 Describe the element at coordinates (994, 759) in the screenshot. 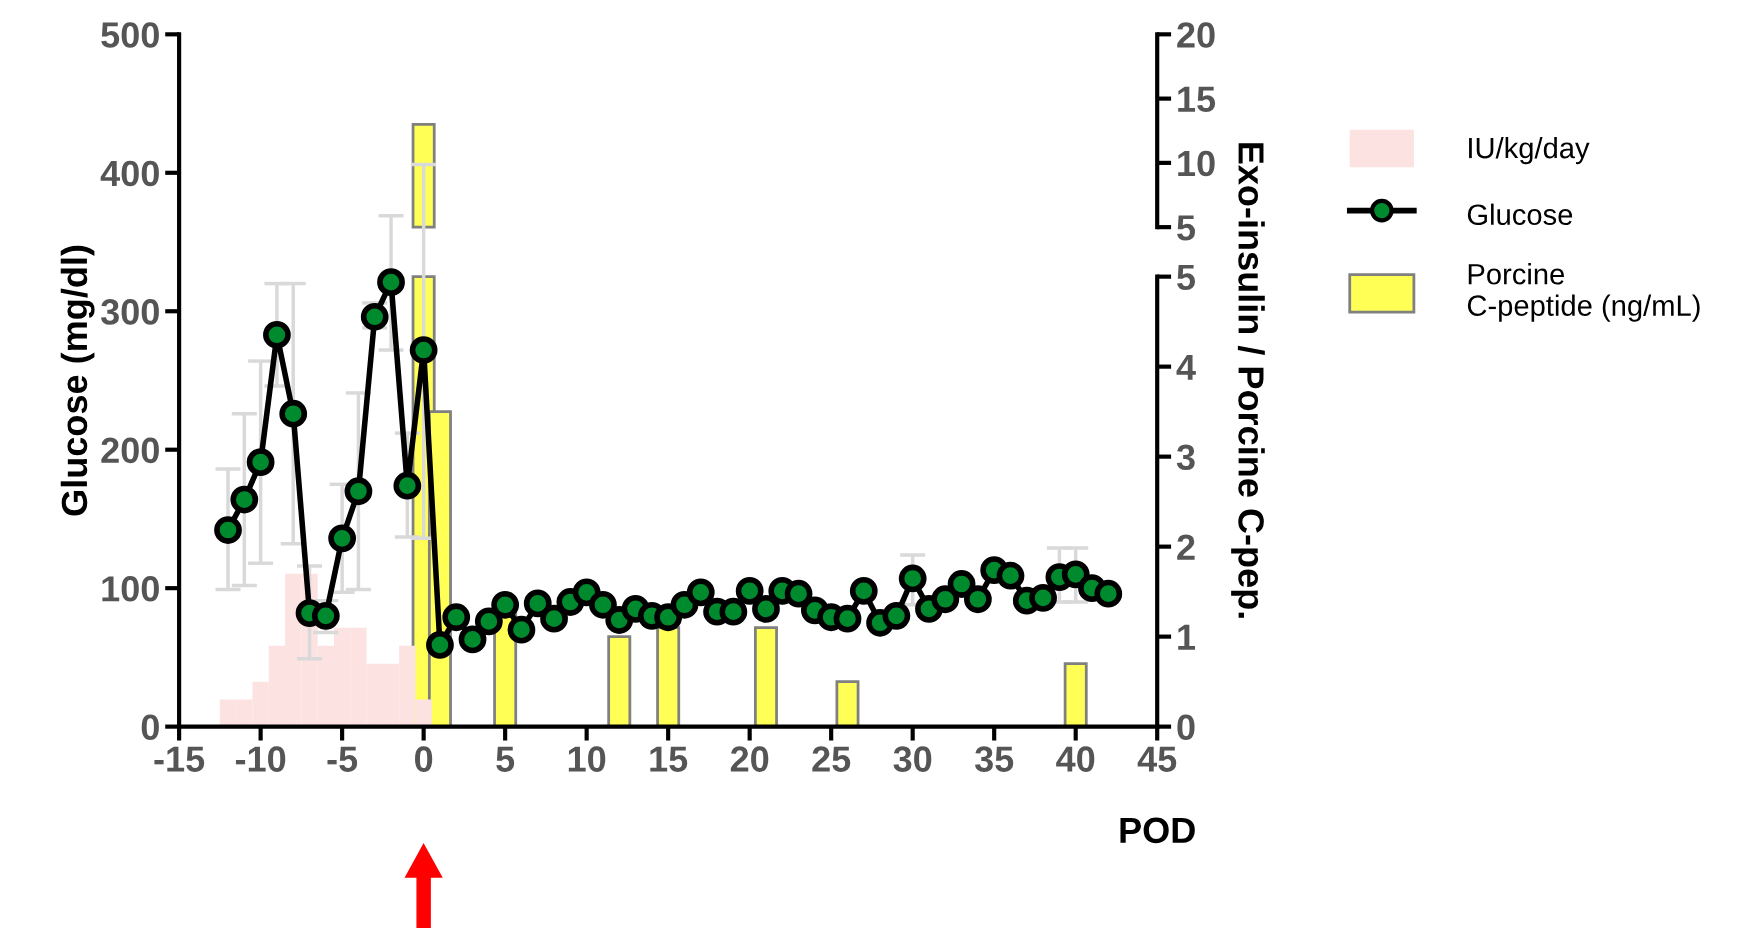

I see `x-tick-label: 35` at that location.